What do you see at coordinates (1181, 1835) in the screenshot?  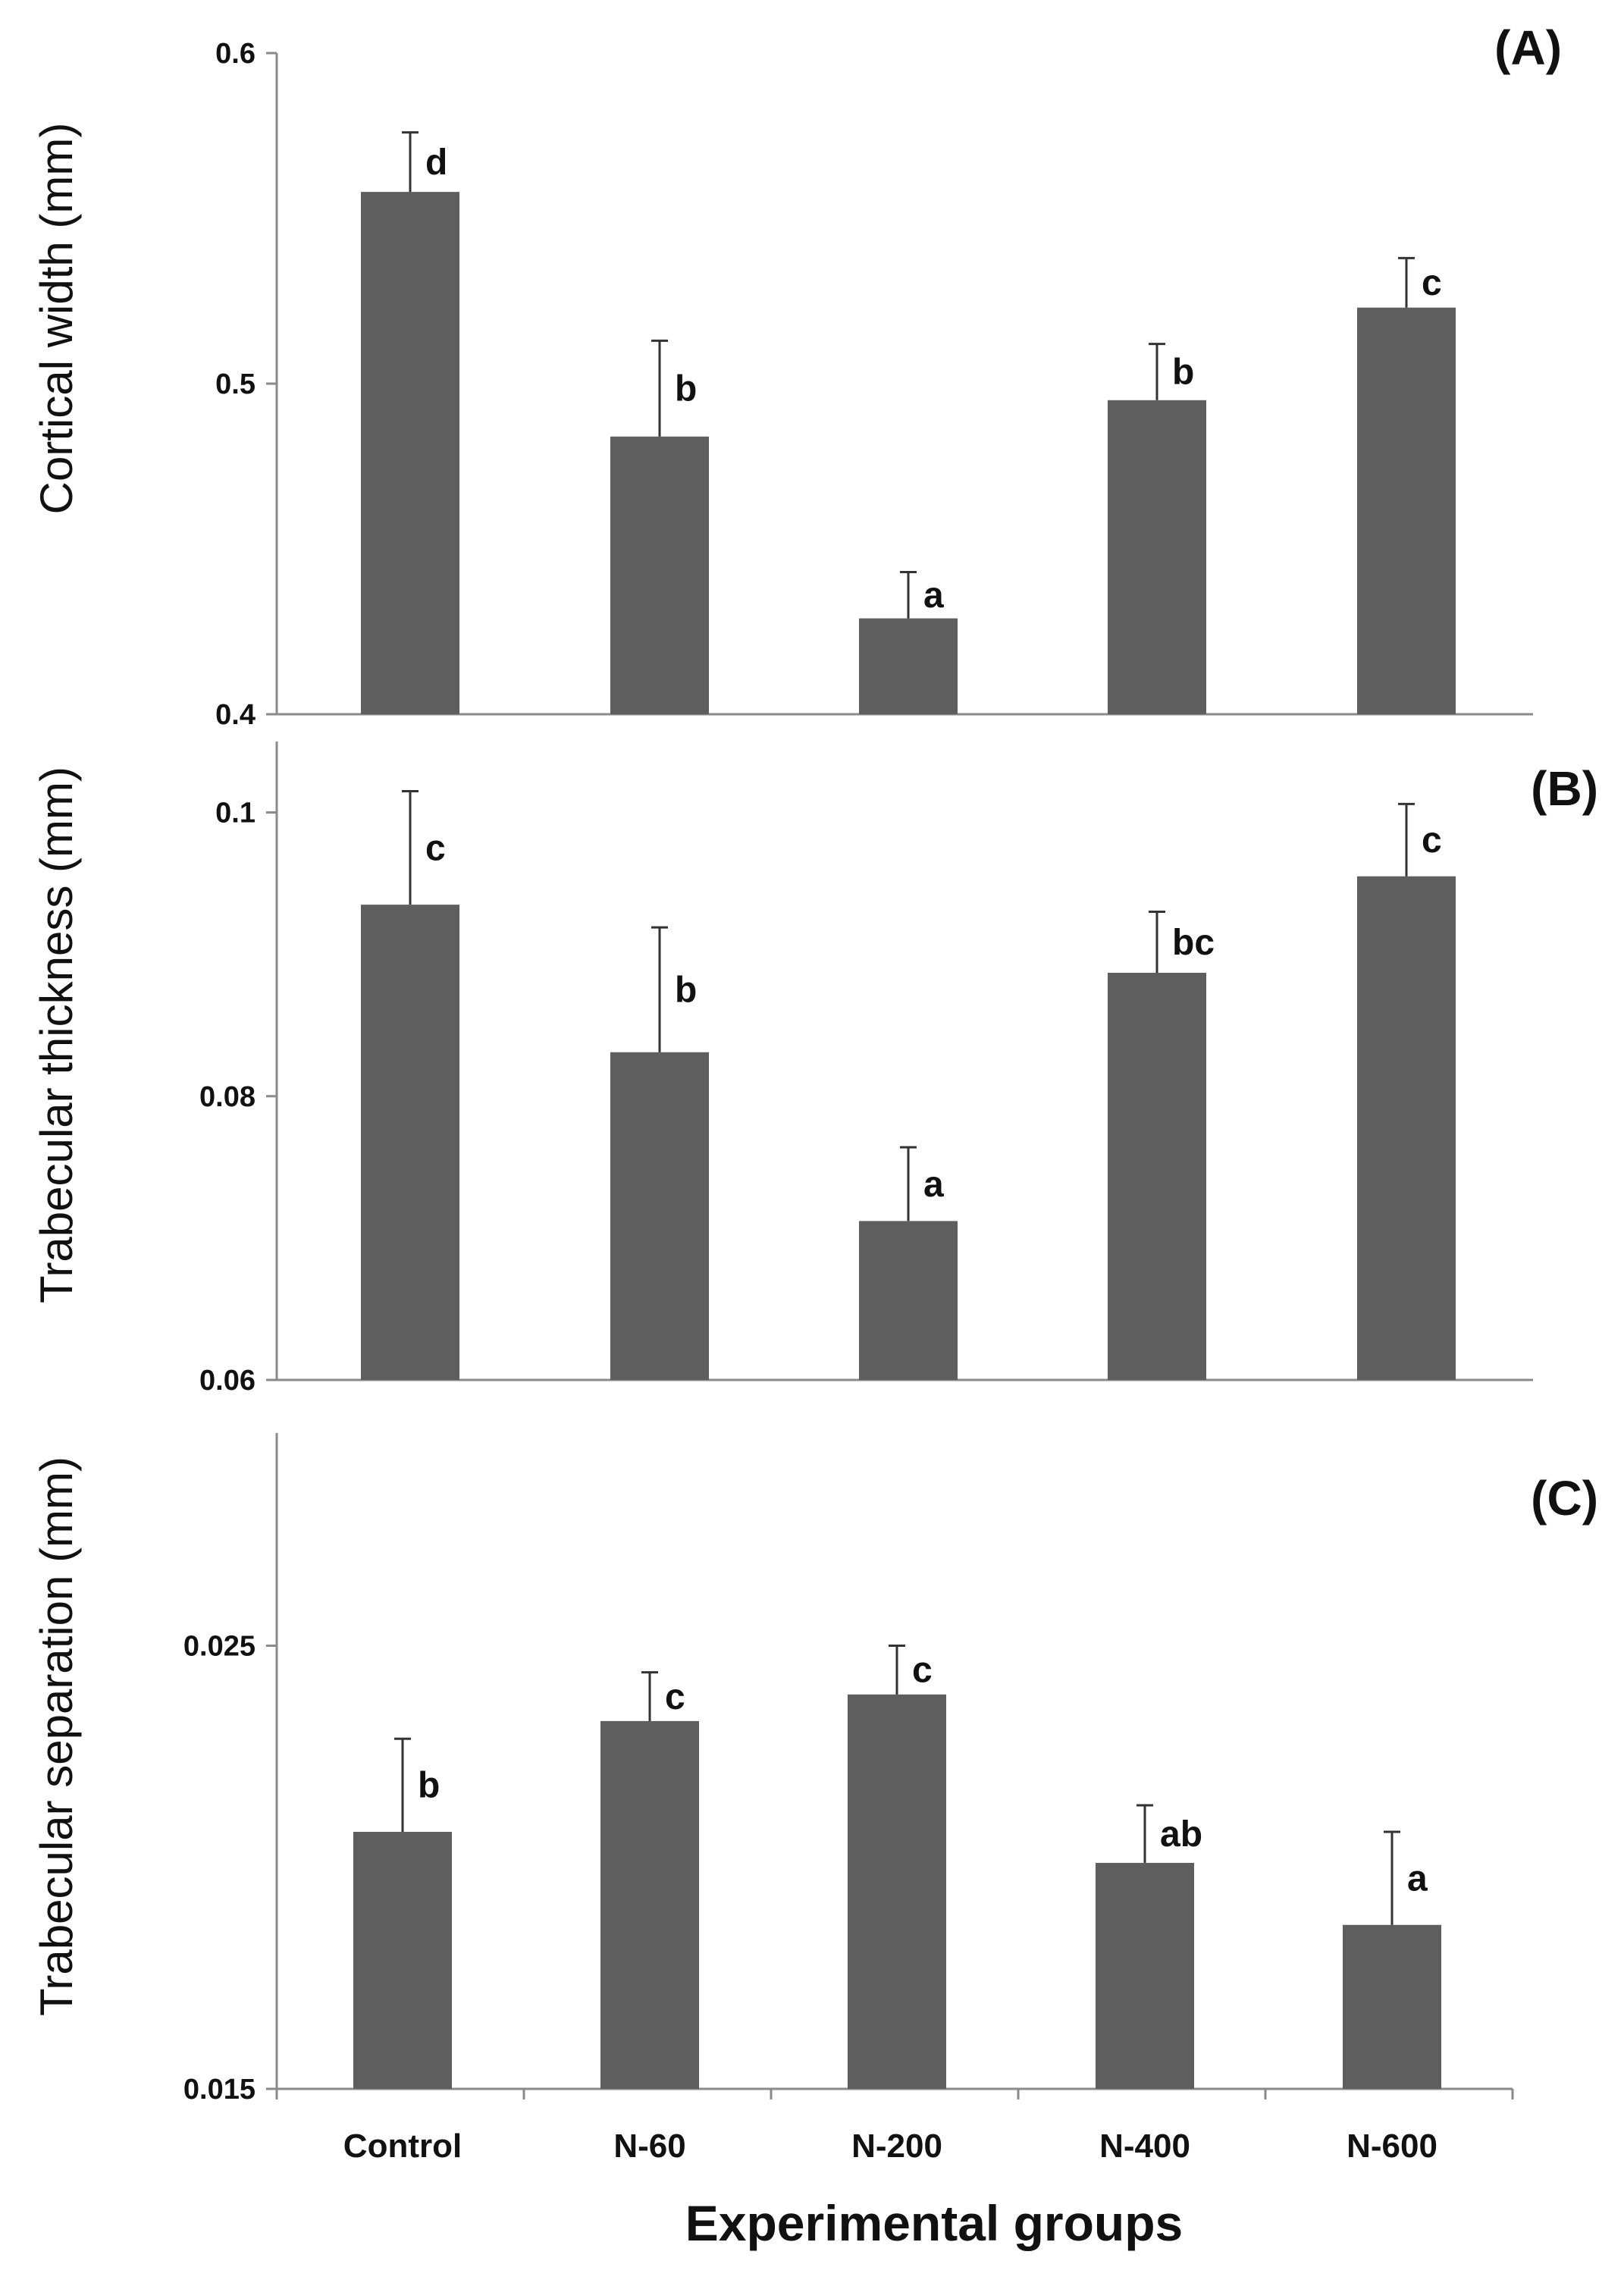 I see `significance-label: ab` at bounding box center [1181, 1835].